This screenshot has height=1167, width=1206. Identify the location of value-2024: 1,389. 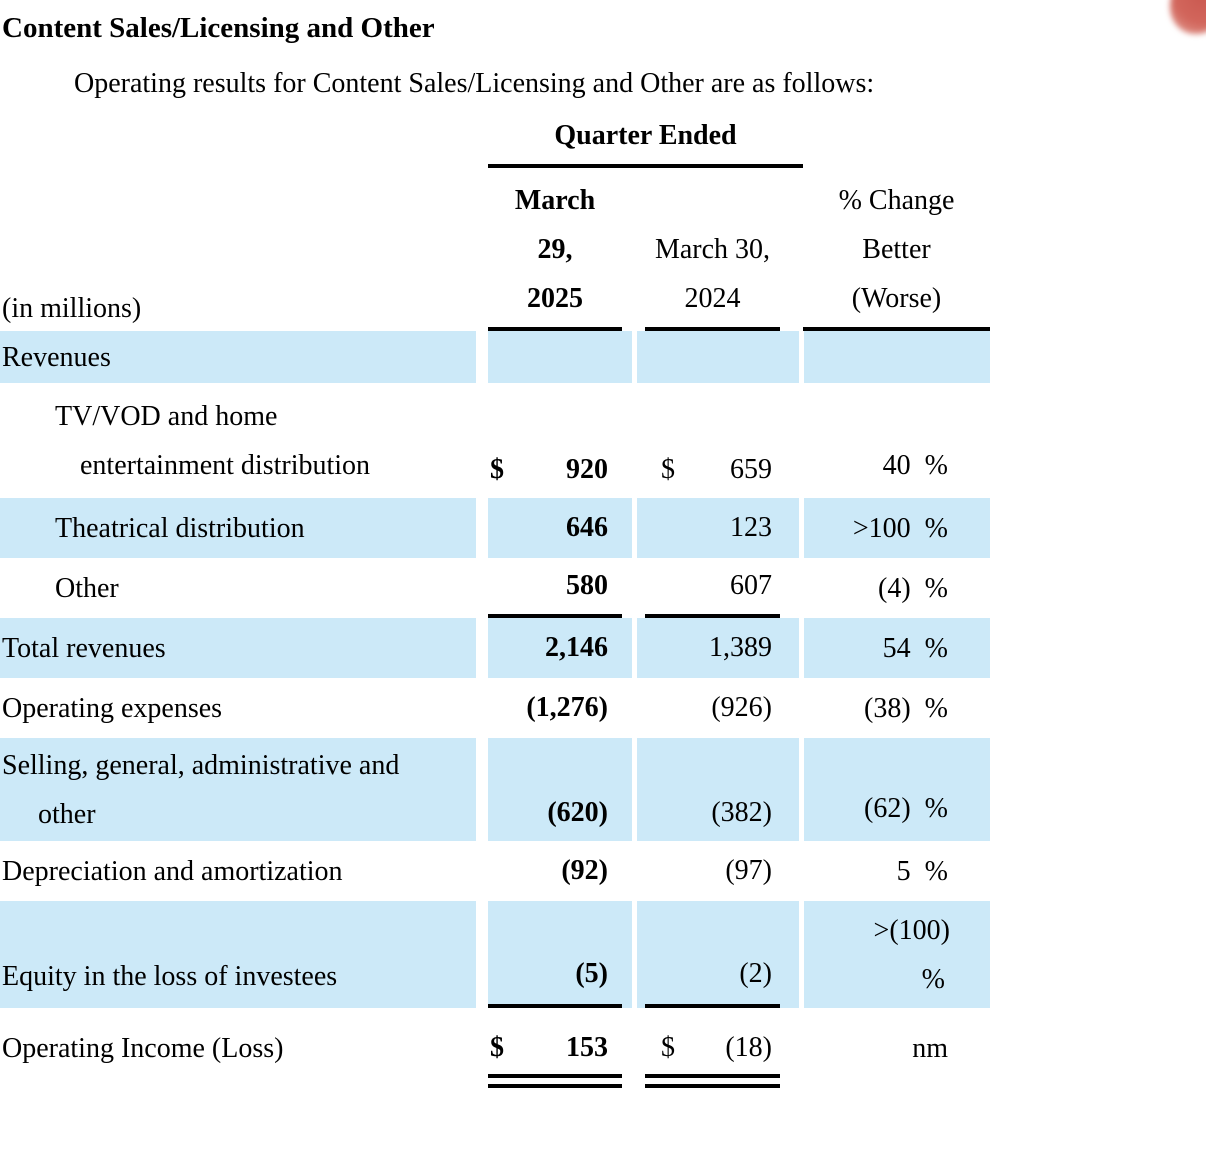
(740, 647).